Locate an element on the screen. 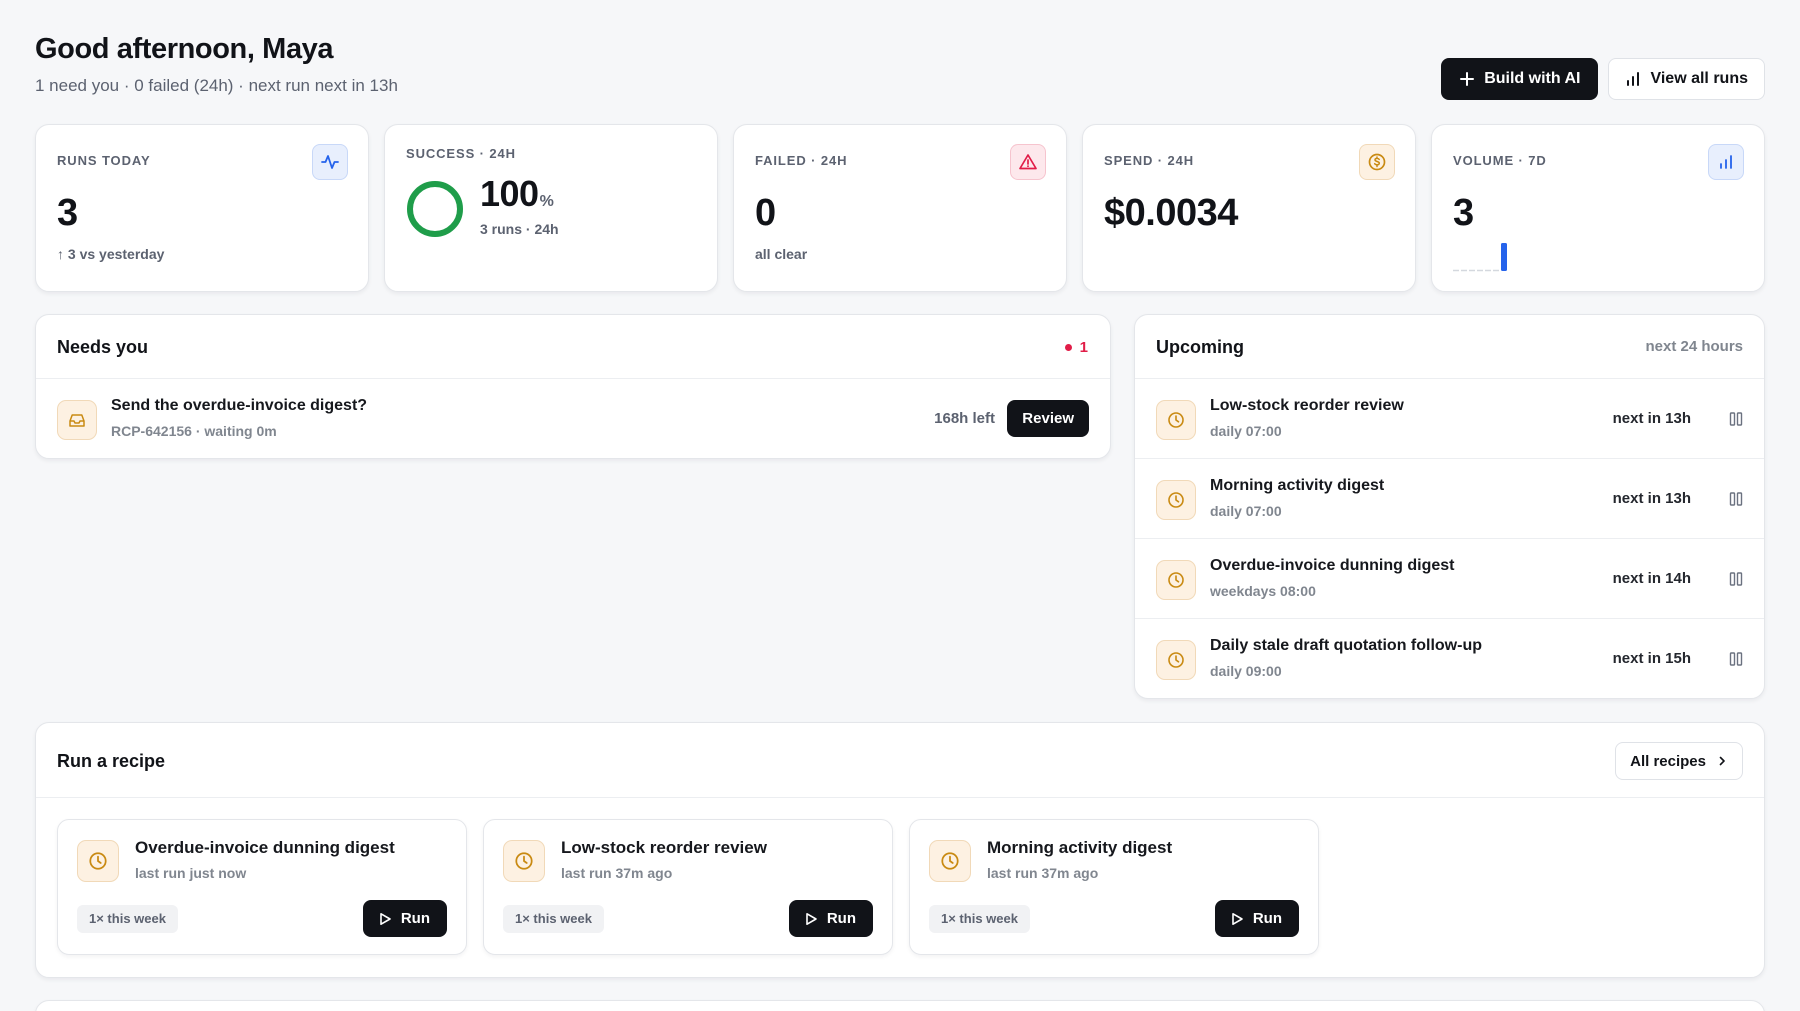  upcoming-item-title: Daily stale draft quotation follow-up is located at coordinates (1346, 645).